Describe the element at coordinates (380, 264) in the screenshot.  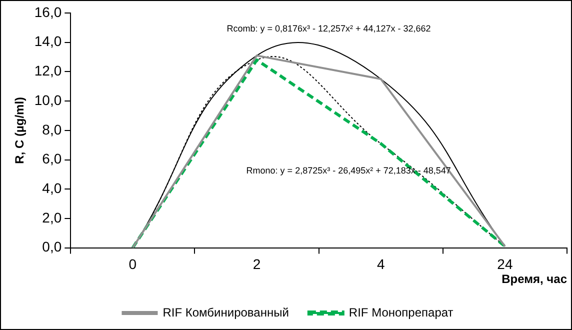
I see `x-tick-label: 4` at that location.